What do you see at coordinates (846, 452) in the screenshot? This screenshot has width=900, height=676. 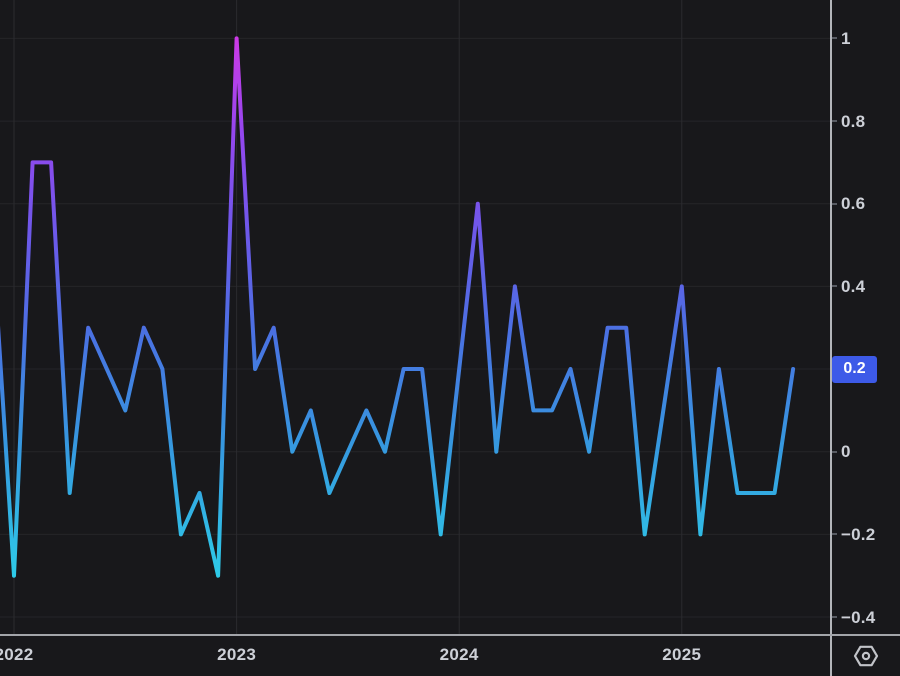 I see `price-axis-label: 0` at bounding box center [846, 452].